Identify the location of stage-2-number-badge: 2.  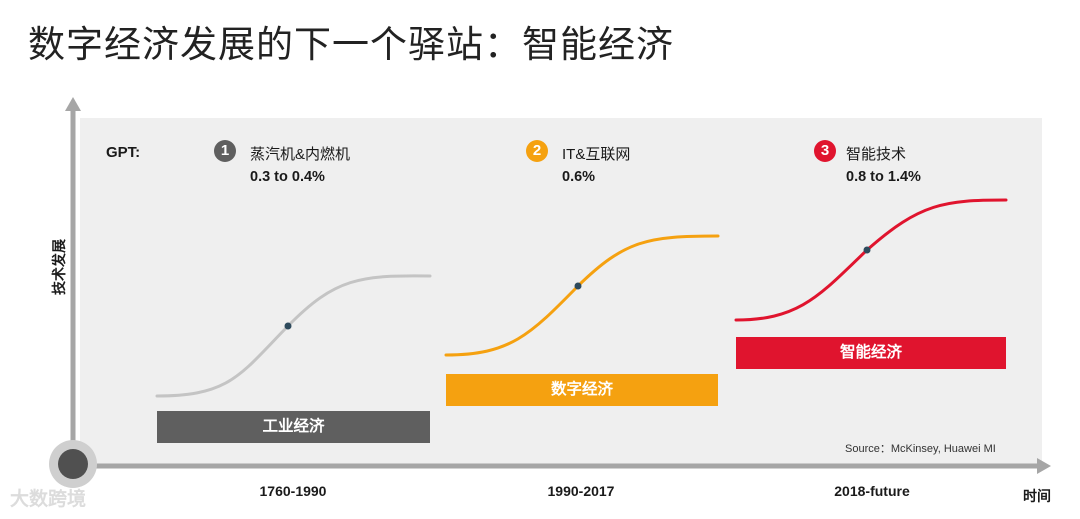
(537, 151).